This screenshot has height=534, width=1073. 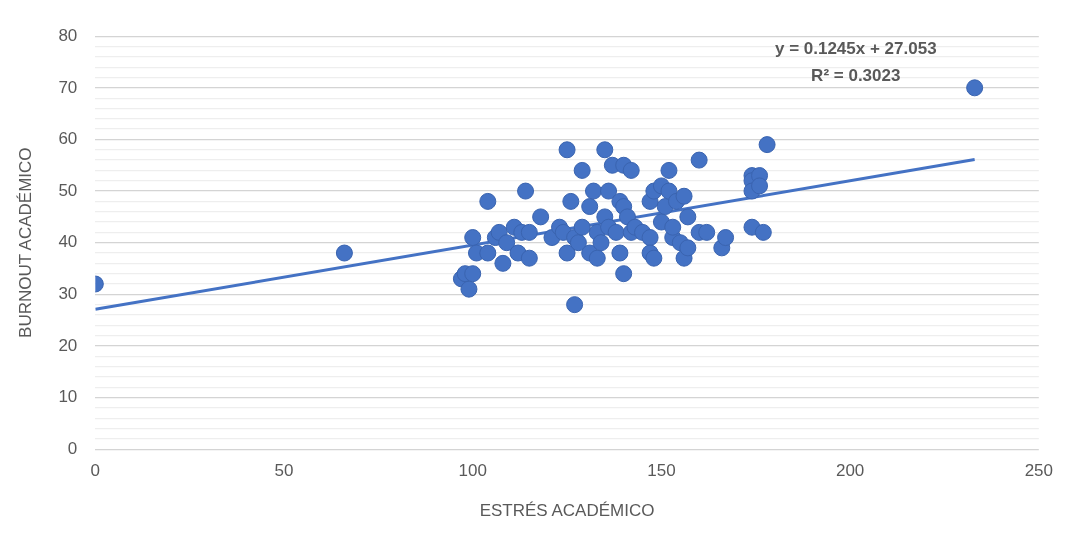 I want to click on y-tick-label: 40, so click(x=68, y=242).